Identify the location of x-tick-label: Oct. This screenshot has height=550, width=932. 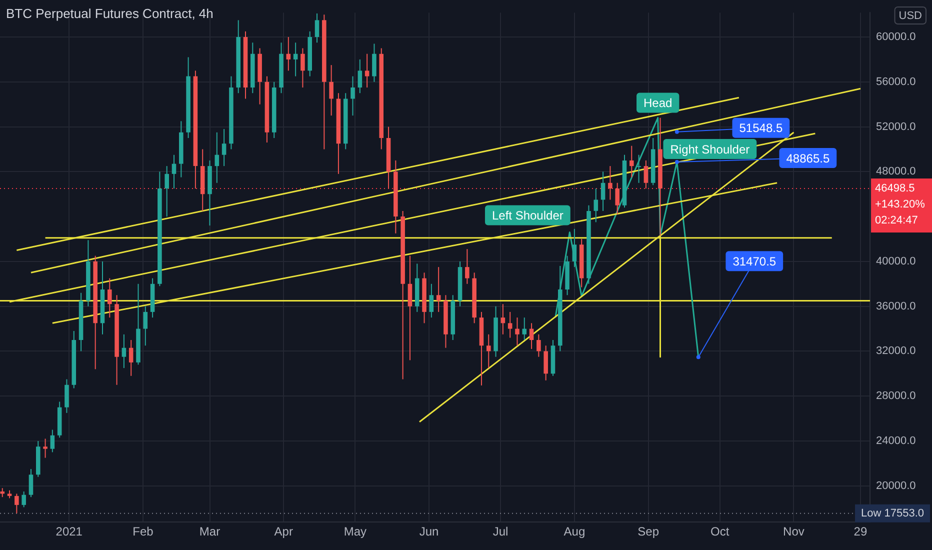
(720, 531).